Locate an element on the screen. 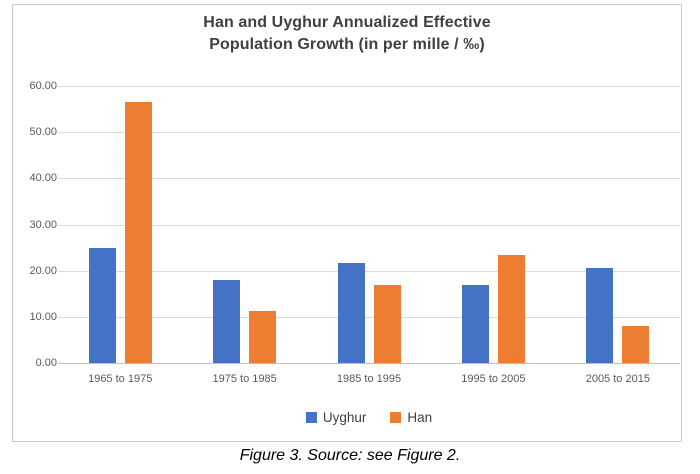 This screenshot has height=474, width=700. x-category-label-2005-to-2015: 2005 to 2015 is located at coordinates (617, 379).